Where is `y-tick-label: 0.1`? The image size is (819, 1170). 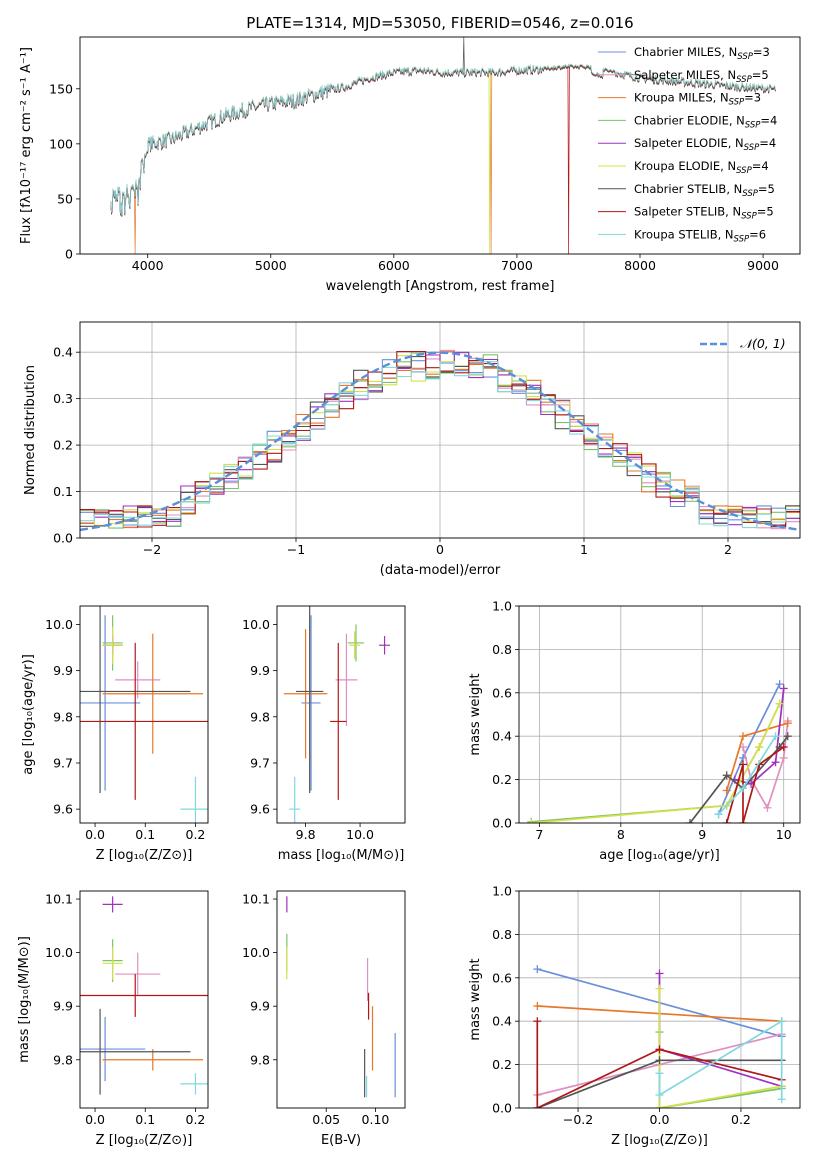
y-tick-label: 0.1 is located at coordinates (63, 491).